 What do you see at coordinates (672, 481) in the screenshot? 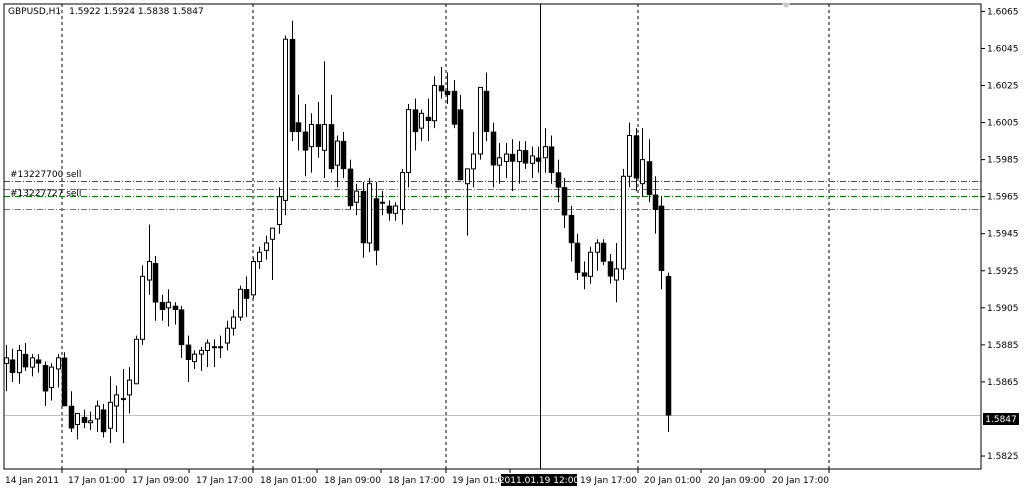
I see `x-tick-label: 20 Jan 01:00` at bounding box center [672, 481].